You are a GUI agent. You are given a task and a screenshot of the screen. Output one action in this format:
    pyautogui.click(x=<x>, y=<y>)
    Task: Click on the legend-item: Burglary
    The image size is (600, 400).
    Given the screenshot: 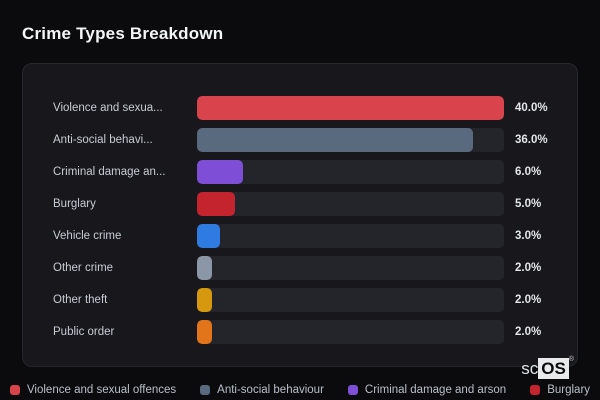 What is the action you would take?
    pyautogui.click(x=560, y=390)
    